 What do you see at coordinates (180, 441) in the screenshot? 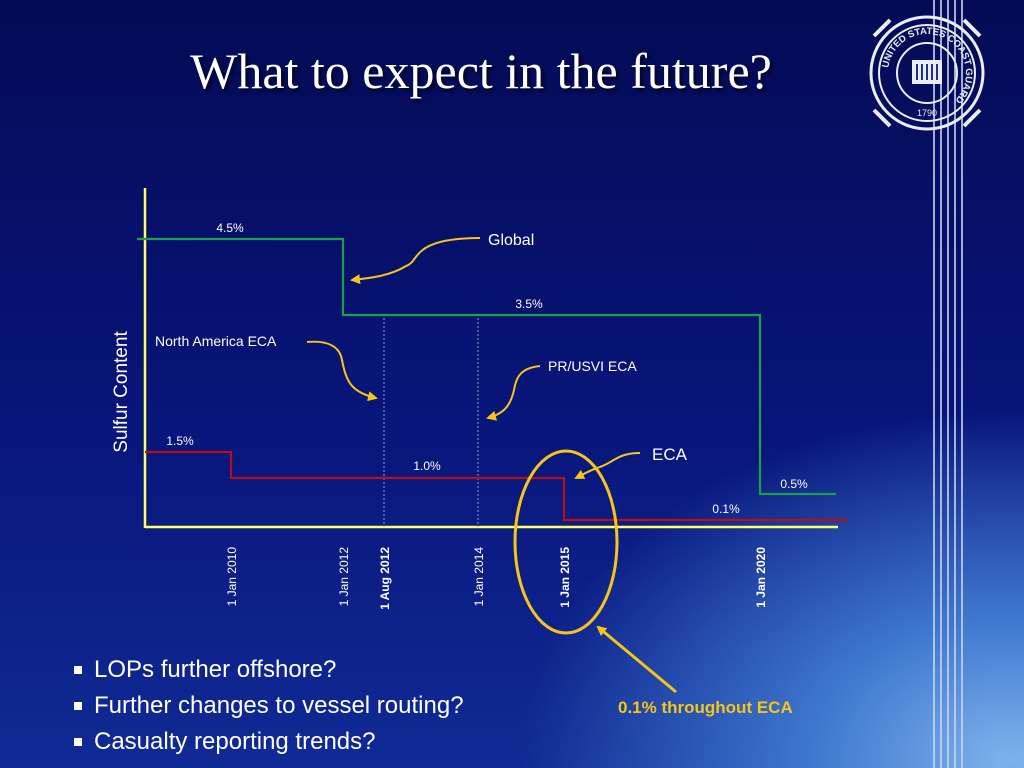
I see `data-label-eca-1-5: 1.5%` at bounding box center [180, 441].